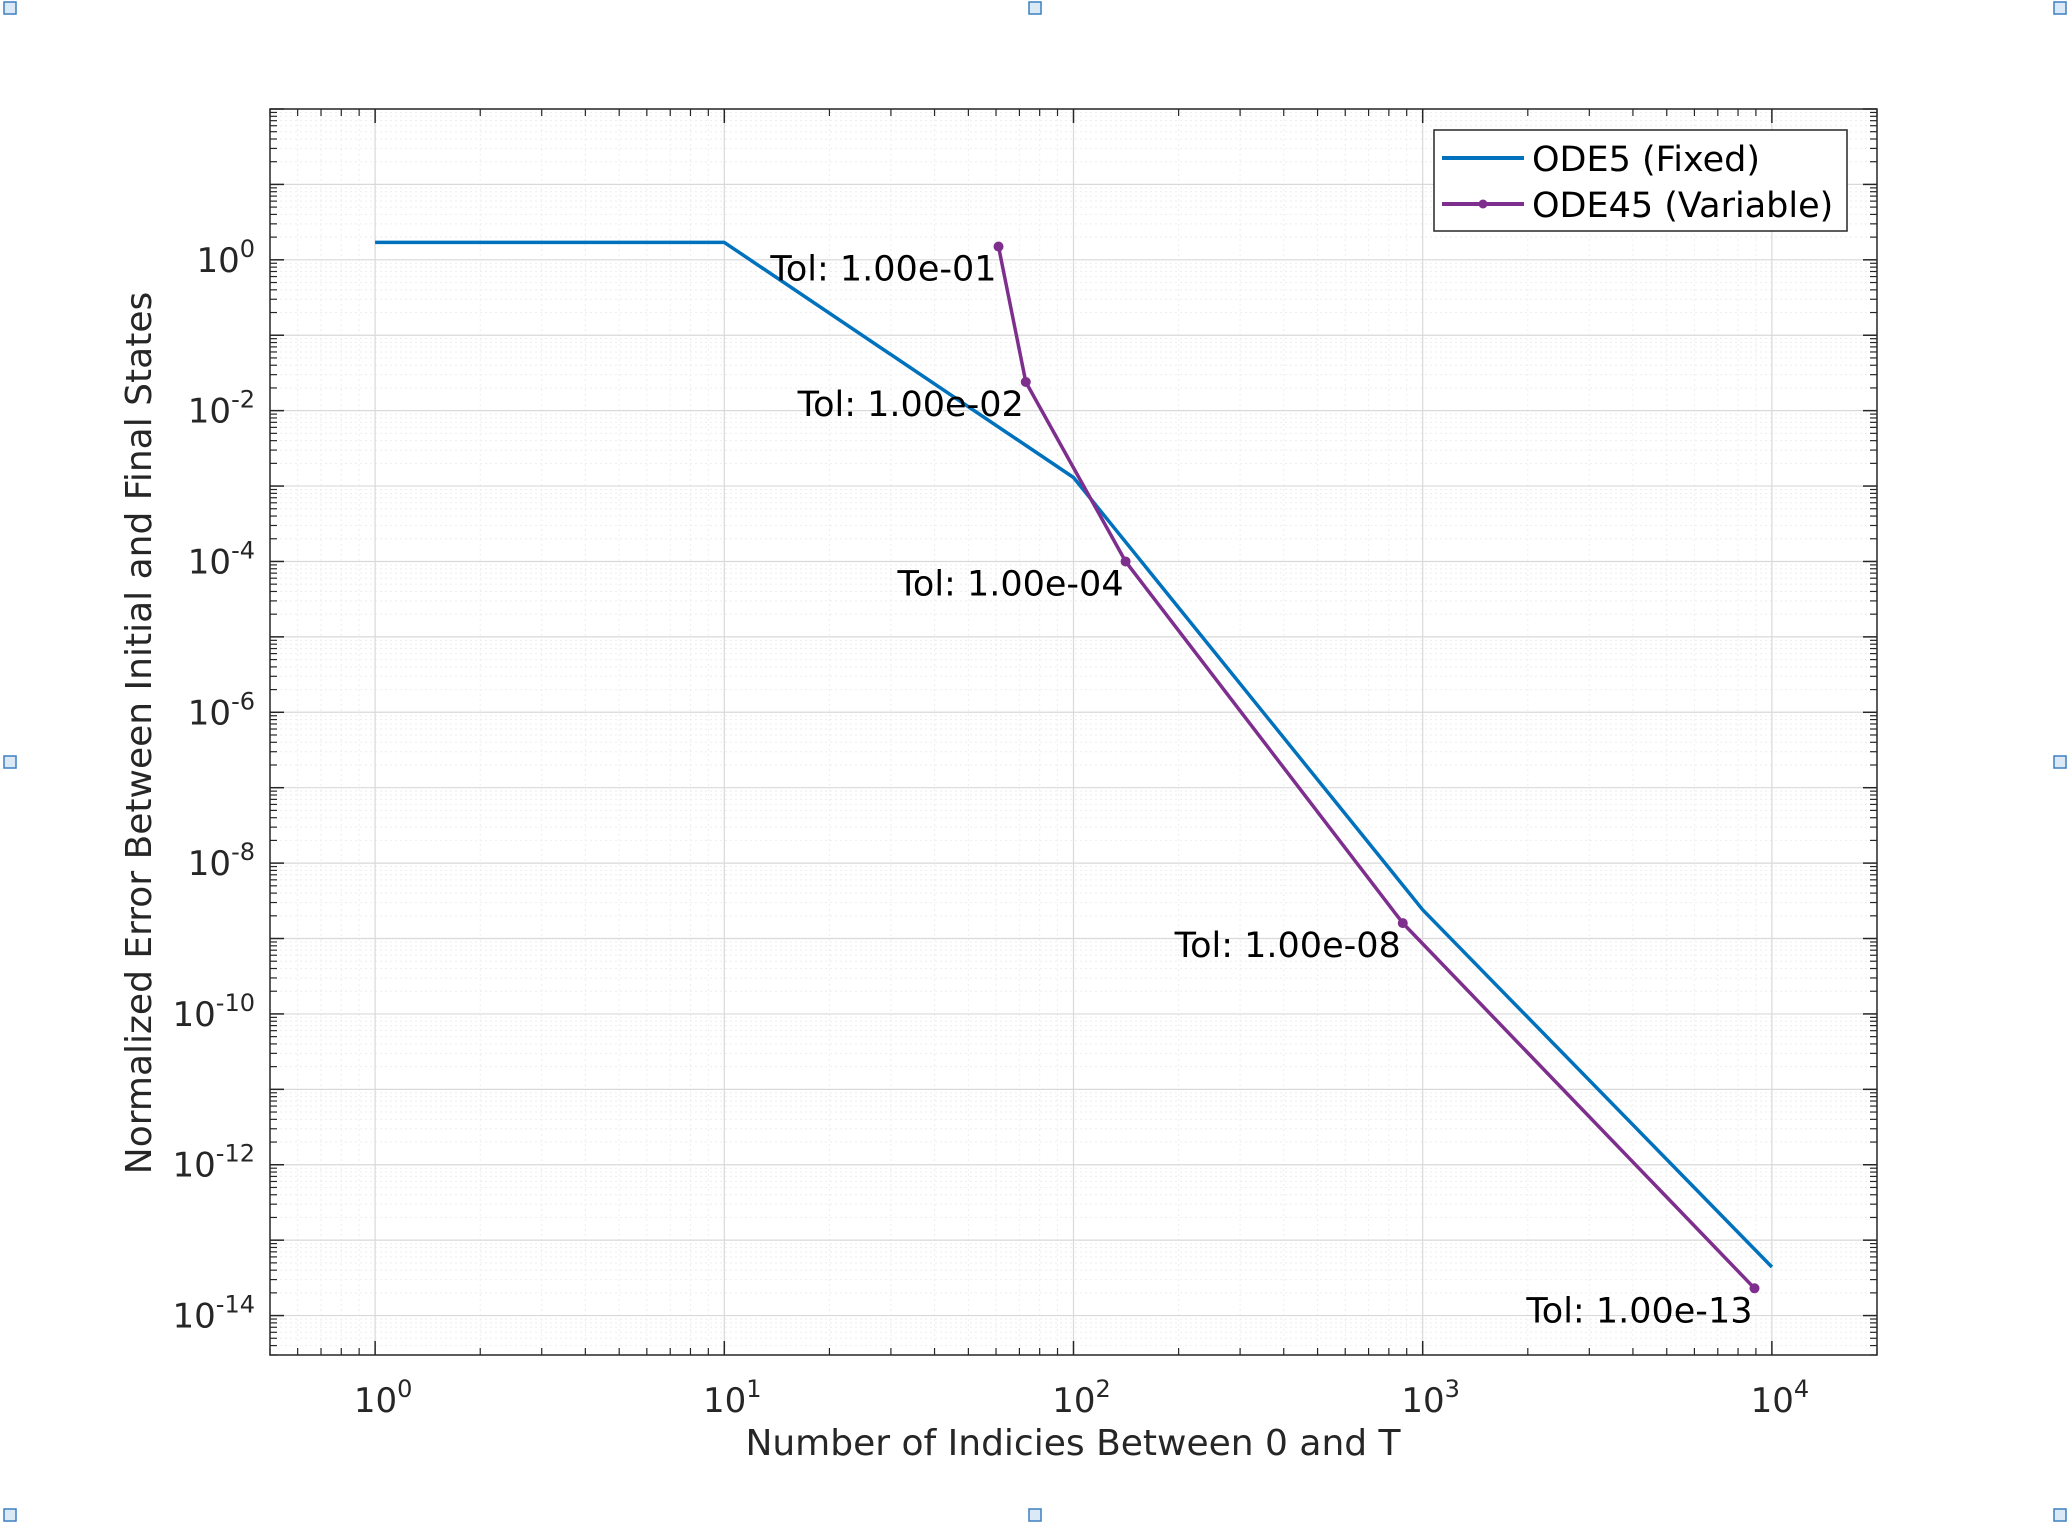 The width and height of the screenshot is (2070, 1525). I want to click on annotation-label: Tol: 1.00e-08, so click(1287, 946).